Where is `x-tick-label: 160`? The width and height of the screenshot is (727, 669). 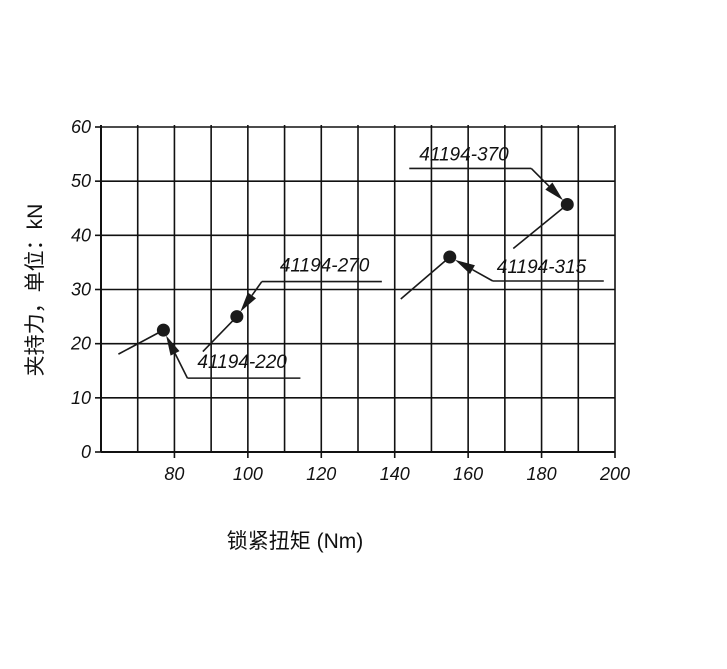 x-tick-label: 160 is located at coordinates (468, 474).